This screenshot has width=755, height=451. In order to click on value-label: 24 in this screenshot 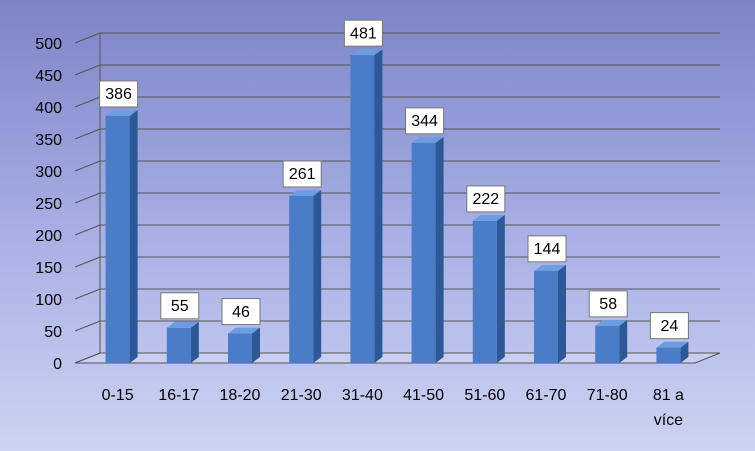, I will do `click(670, 326)`.